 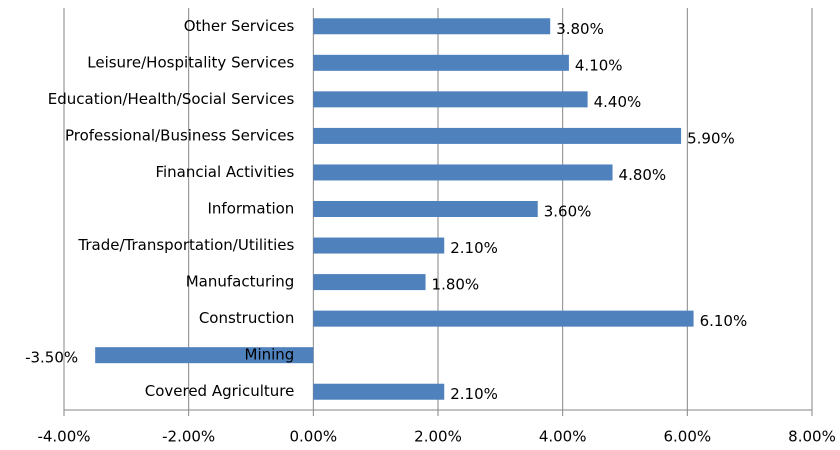 I want to click on value-label: 5.90%, so click(x=711, y=138).